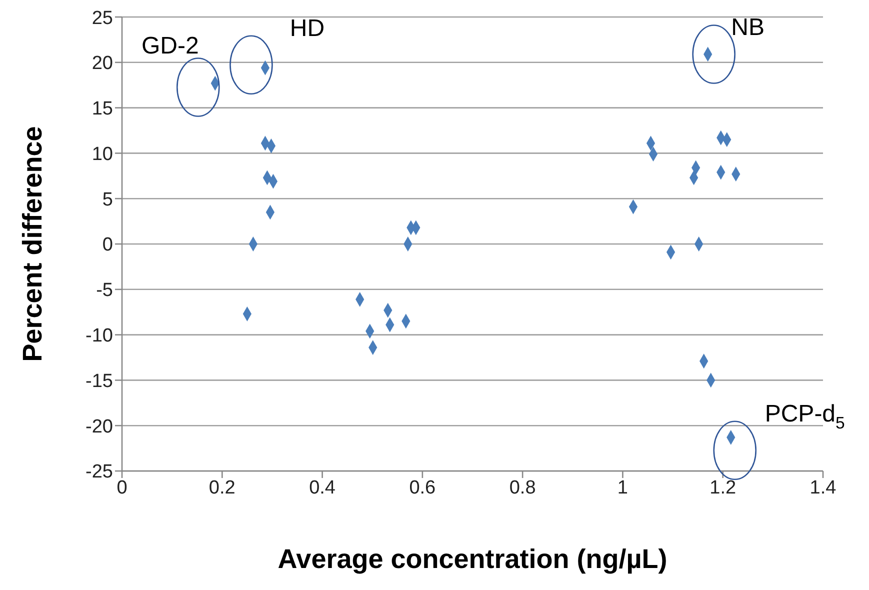 Image resolution: width=869 pixels, height=590 pixels. I want to click on y-tick-label: -15, so click(99, 381).